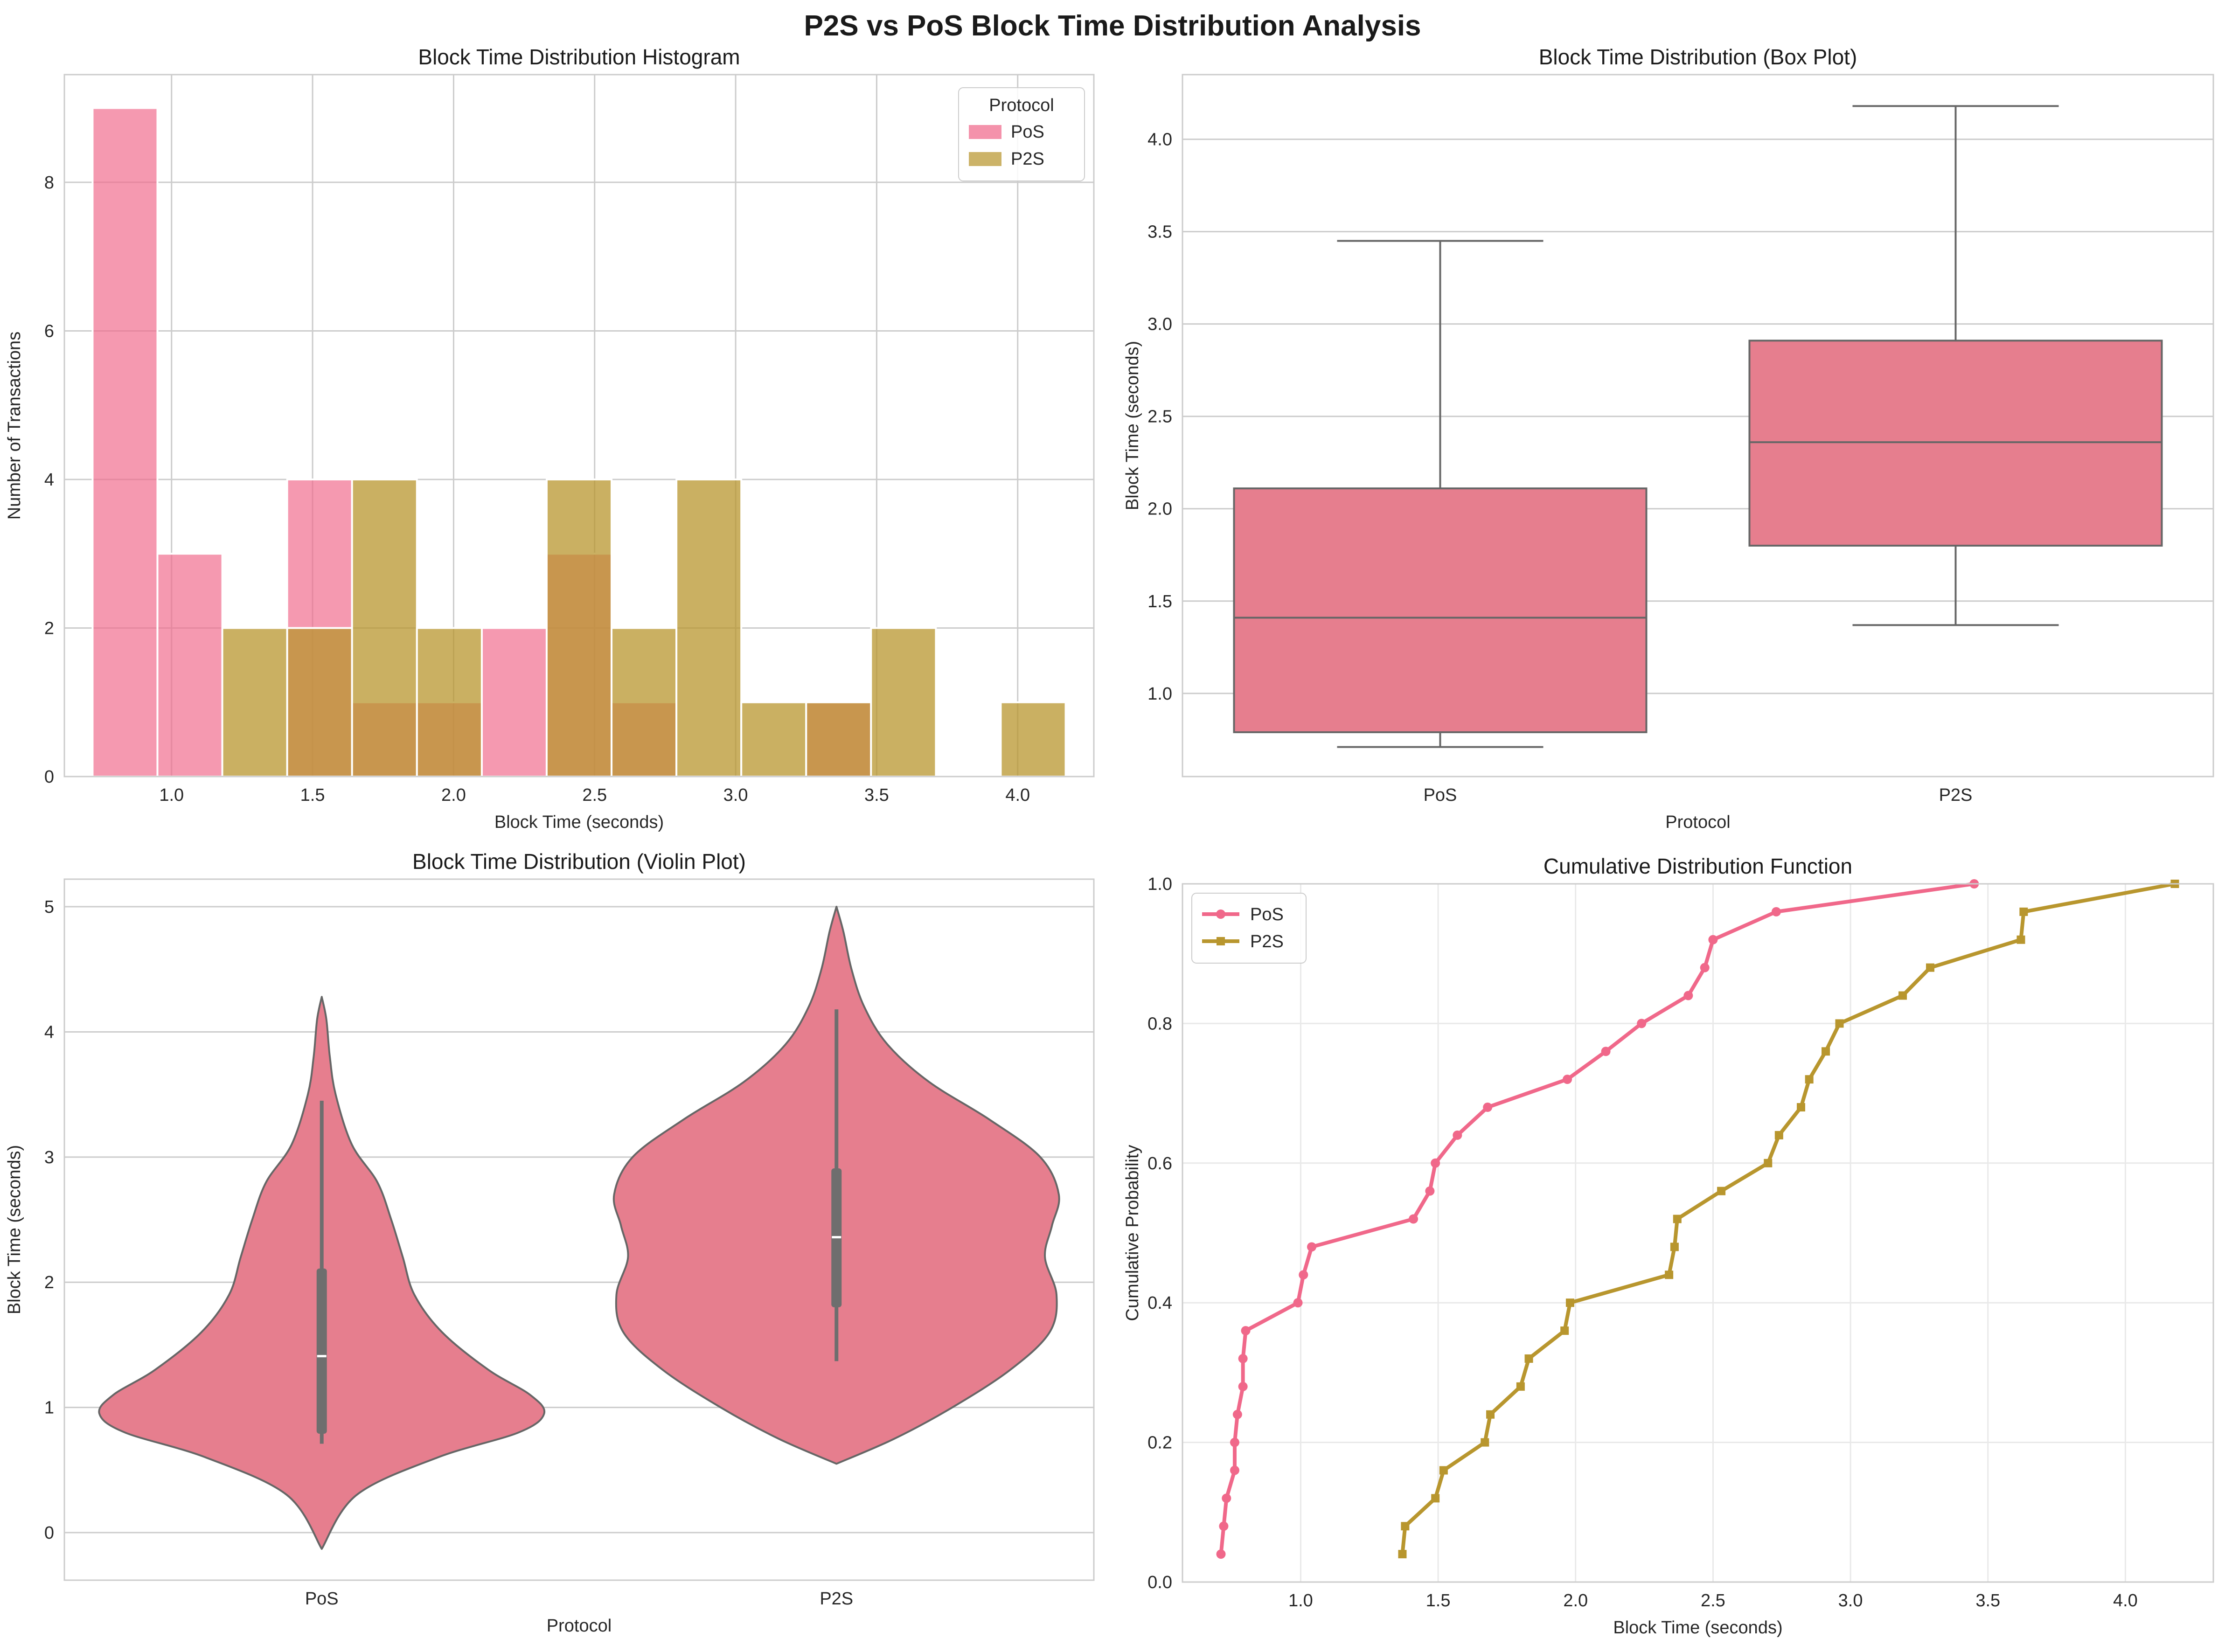 The height and width of the screenshot is (1652, 2225). What do you see at coordinates (1159, 324) in the screenshot?
I see `y-tick-label: 3.0` at bounding box center [1159, 324].